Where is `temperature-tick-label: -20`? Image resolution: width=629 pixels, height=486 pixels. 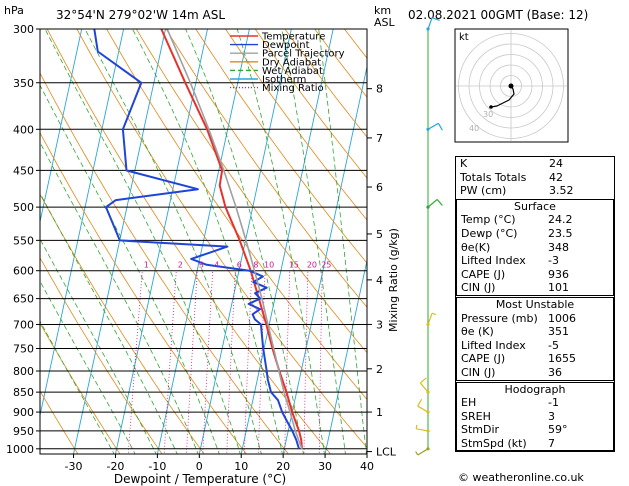 temperature-tick-label: -20 is located at coordinates (115, 466).